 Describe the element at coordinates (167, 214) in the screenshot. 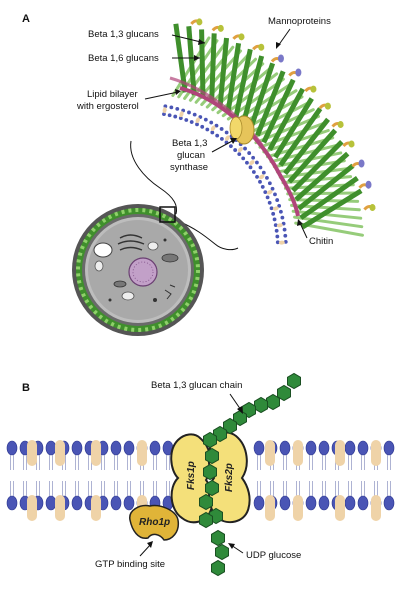

I see `zoom-box` at that location.